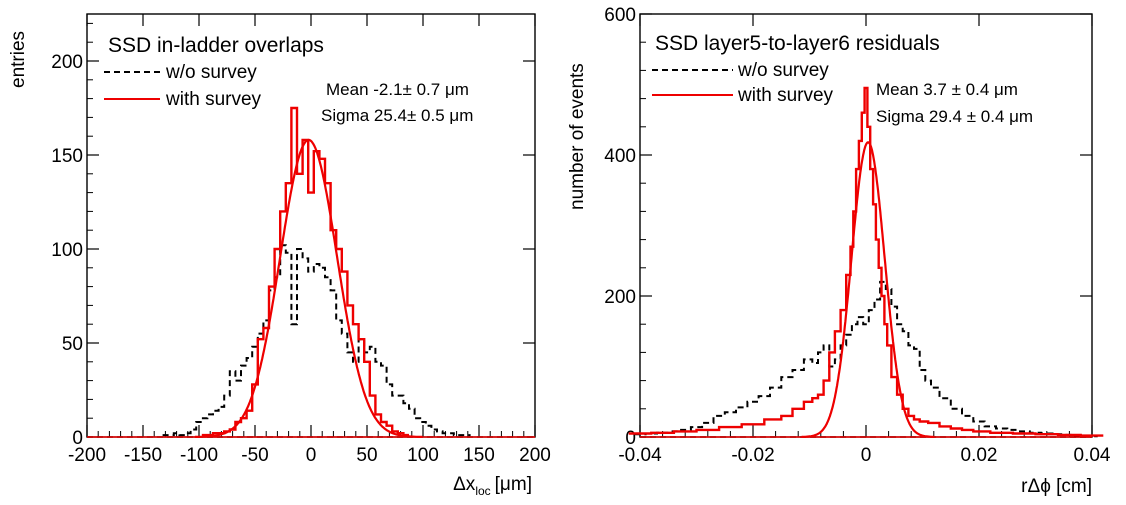 The height and width of the screenshot is (505, 1126). Describe the element at coordinates (577, 136) in the screenshot. I see `right-y-axis-label: number of events` at that location.